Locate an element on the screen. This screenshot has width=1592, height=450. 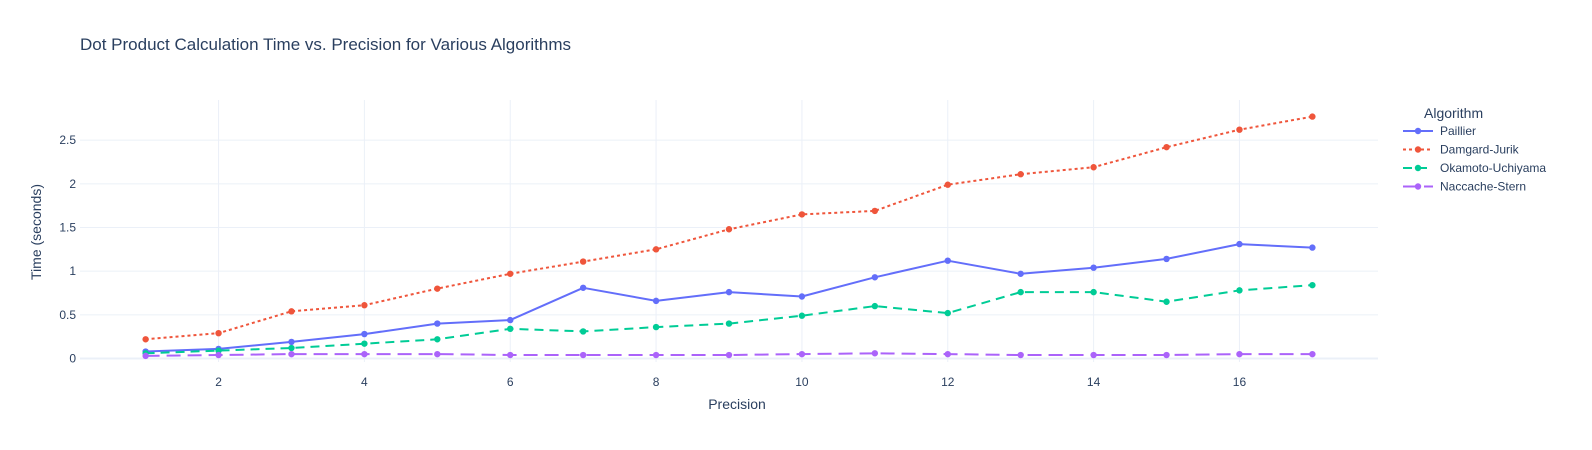
series-line-naccache-stern is located at coordinates (729, 354).